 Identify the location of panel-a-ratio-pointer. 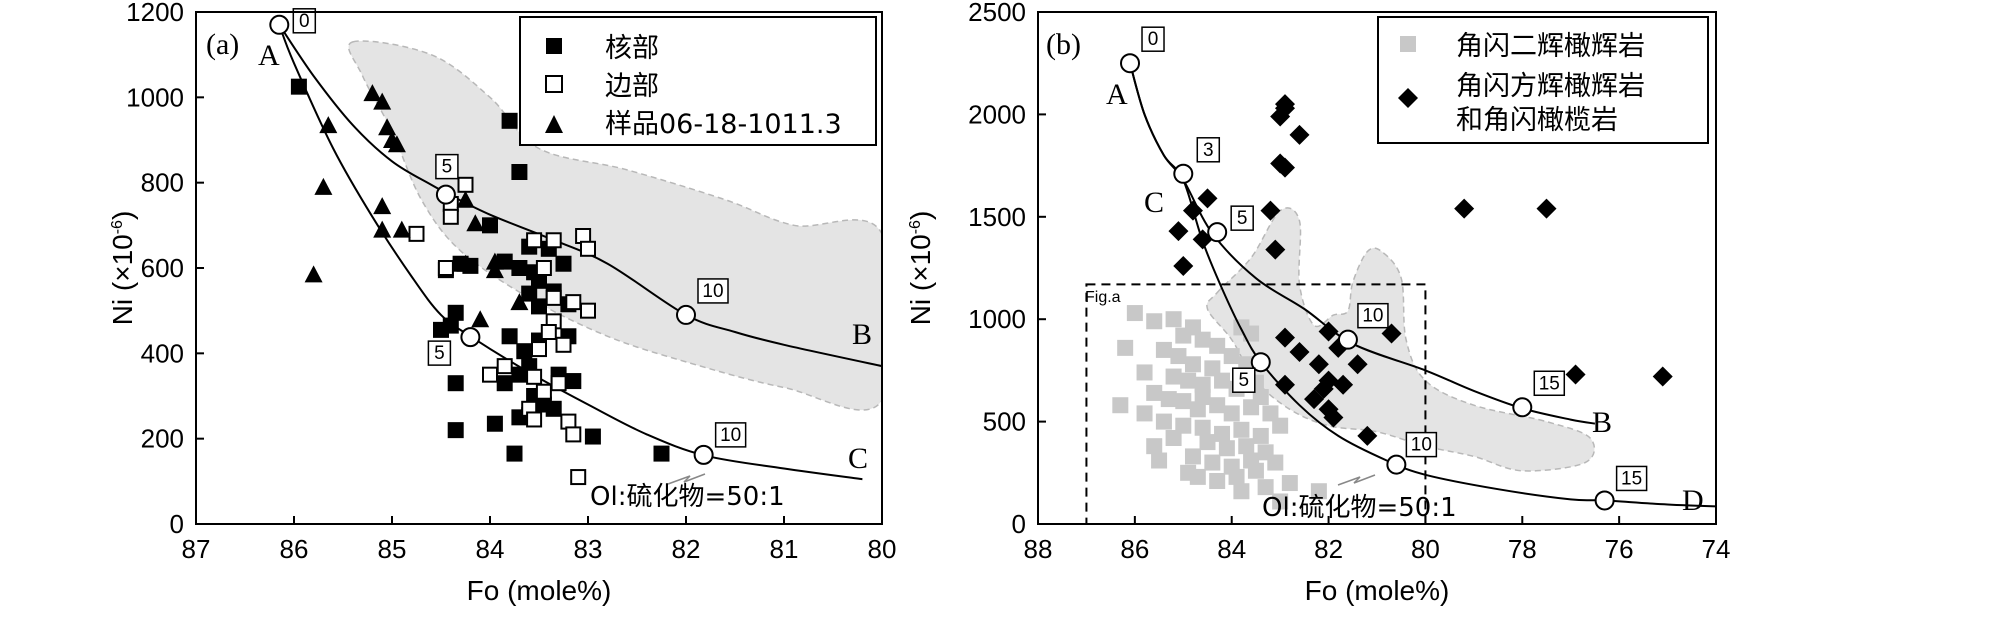
(686, 479).